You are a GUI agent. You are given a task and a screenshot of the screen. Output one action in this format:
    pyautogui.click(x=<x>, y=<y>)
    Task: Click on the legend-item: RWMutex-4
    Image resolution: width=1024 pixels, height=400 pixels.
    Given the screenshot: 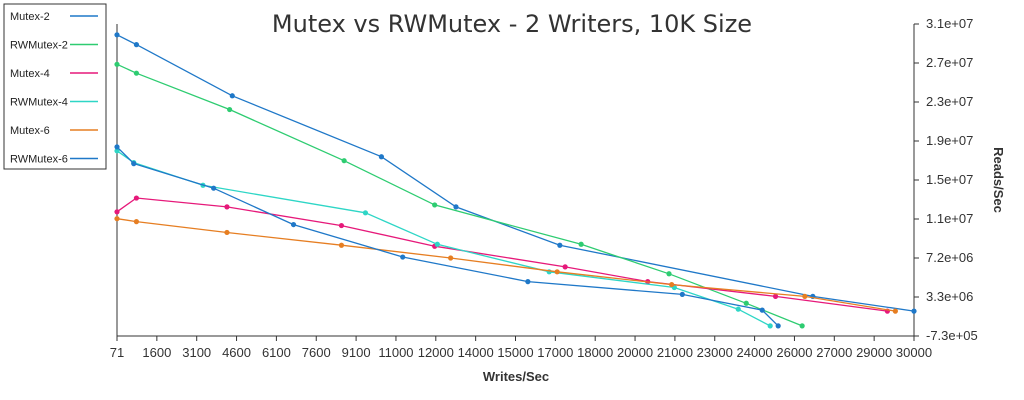 What is the action you would take?
    pyautogui.click(x=54, y=103)
    